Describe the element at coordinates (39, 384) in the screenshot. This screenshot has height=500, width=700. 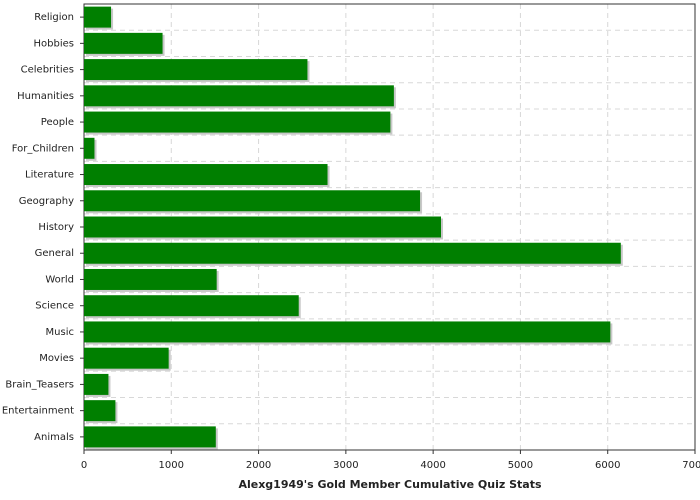
I see `y-tick-label: Brain_Teasers` at that location.